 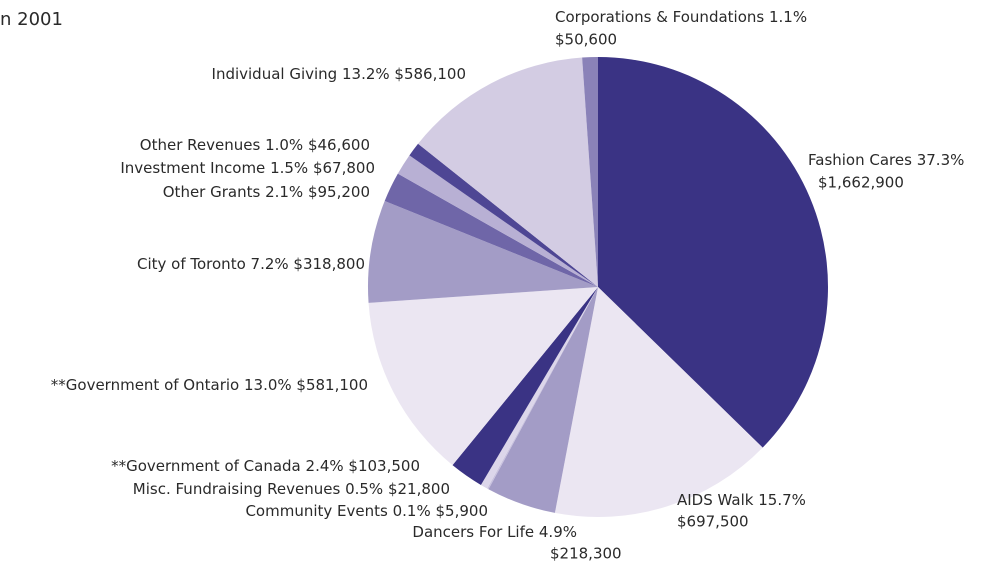 I want to click on slice-amount: $581,100, so click(x=332, y=385).